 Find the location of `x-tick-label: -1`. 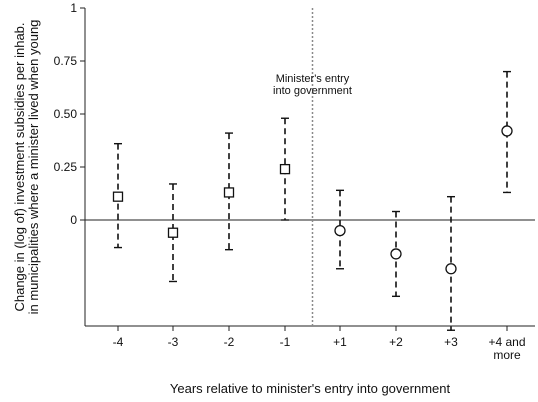

x-tick-label: -1 is located at coordinates (285, 342).